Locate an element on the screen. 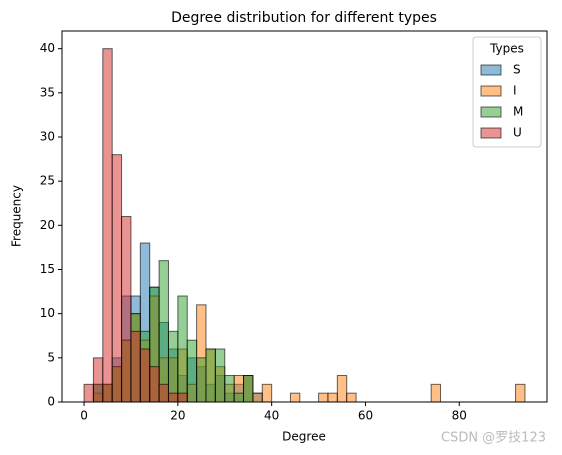 This screenshot has height=455, width=562. legend-label: S is located at coordinates (517, 70).